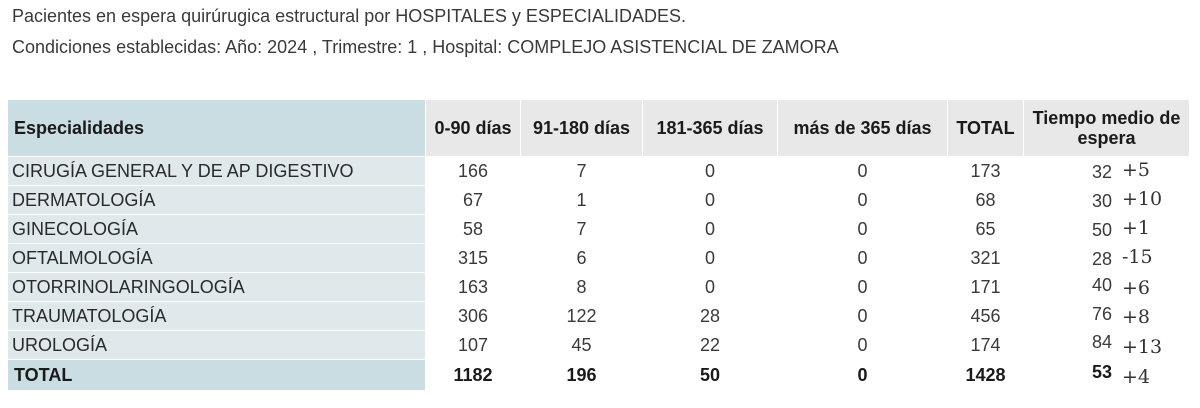 The height and width of the screenshot is (408, 1200). What do you see at coordinates (710, 316) in the screenshot?
I see `dias-181-365-cell: 28` at bounding box center [710, 316].